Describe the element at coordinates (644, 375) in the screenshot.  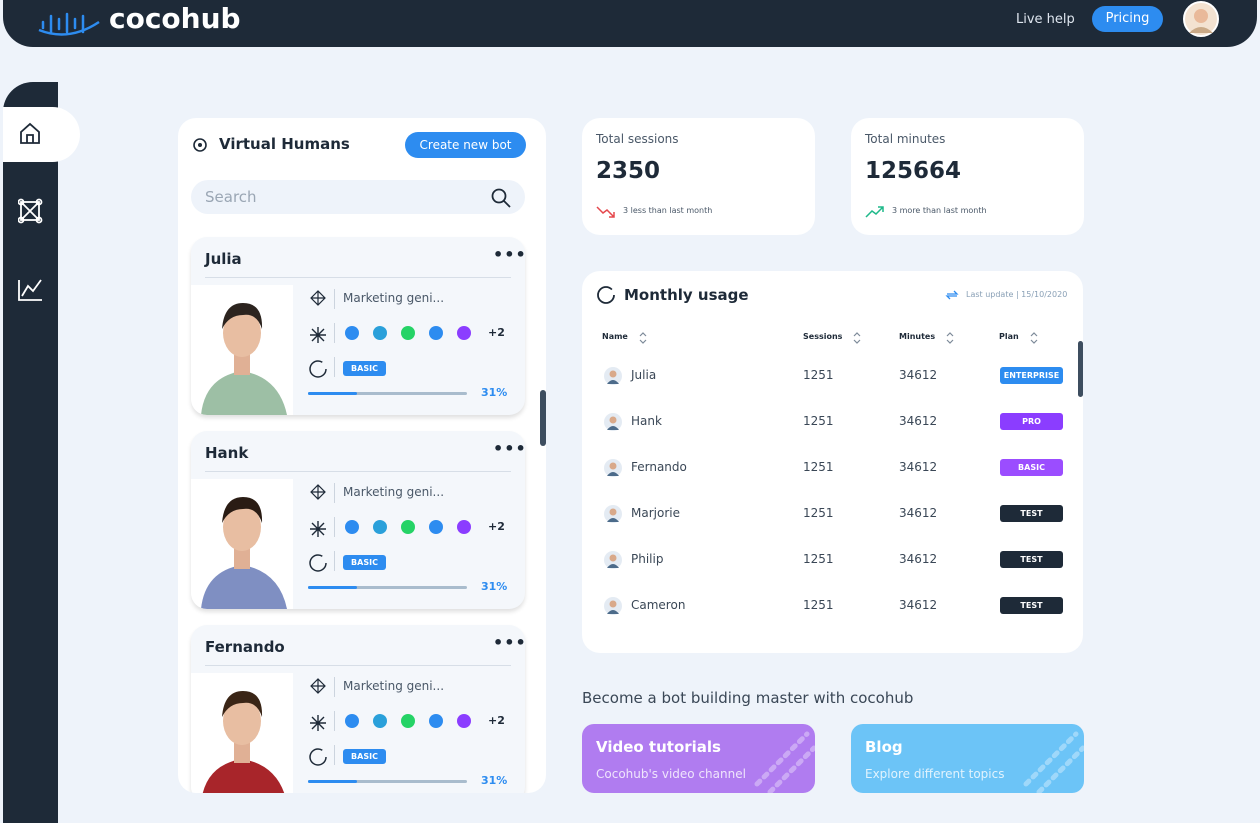
I see `row-name: Julia` at that location.